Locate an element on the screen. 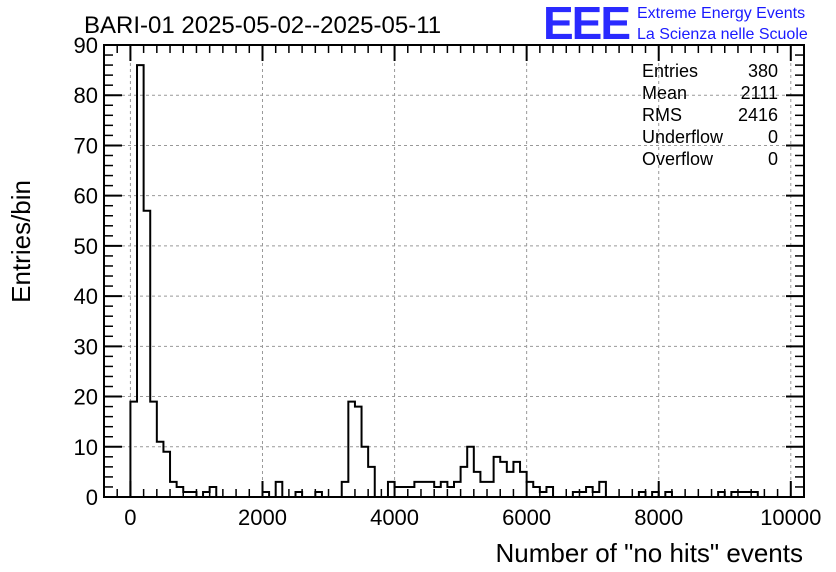 The width and height of the screenshot is (836, 572). stats-label: Underflow is located at coordinates (683, 137).